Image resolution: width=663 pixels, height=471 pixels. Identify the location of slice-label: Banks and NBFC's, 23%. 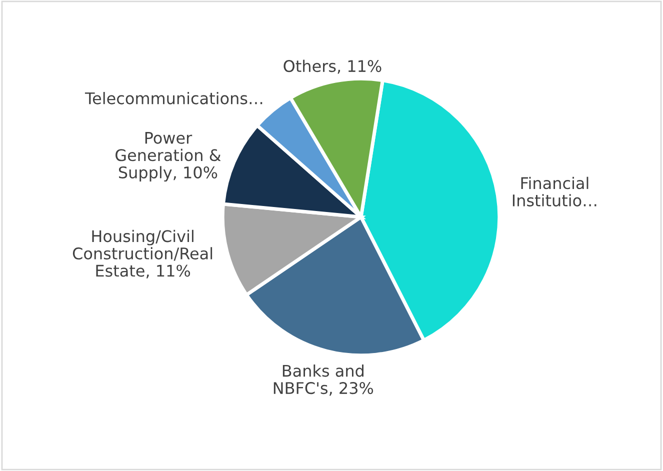
(324, 380).